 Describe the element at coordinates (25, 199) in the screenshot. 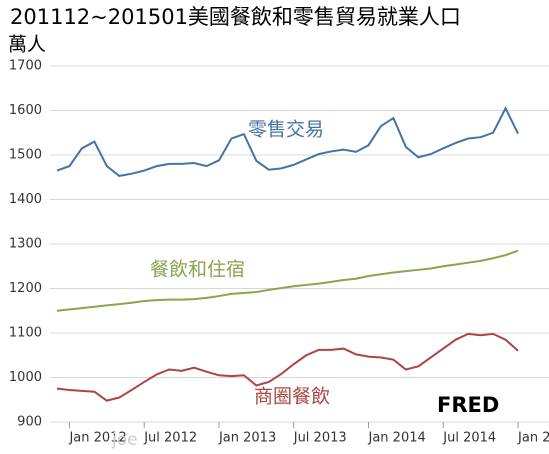

I see `y-tick-label: 1400` at that location.